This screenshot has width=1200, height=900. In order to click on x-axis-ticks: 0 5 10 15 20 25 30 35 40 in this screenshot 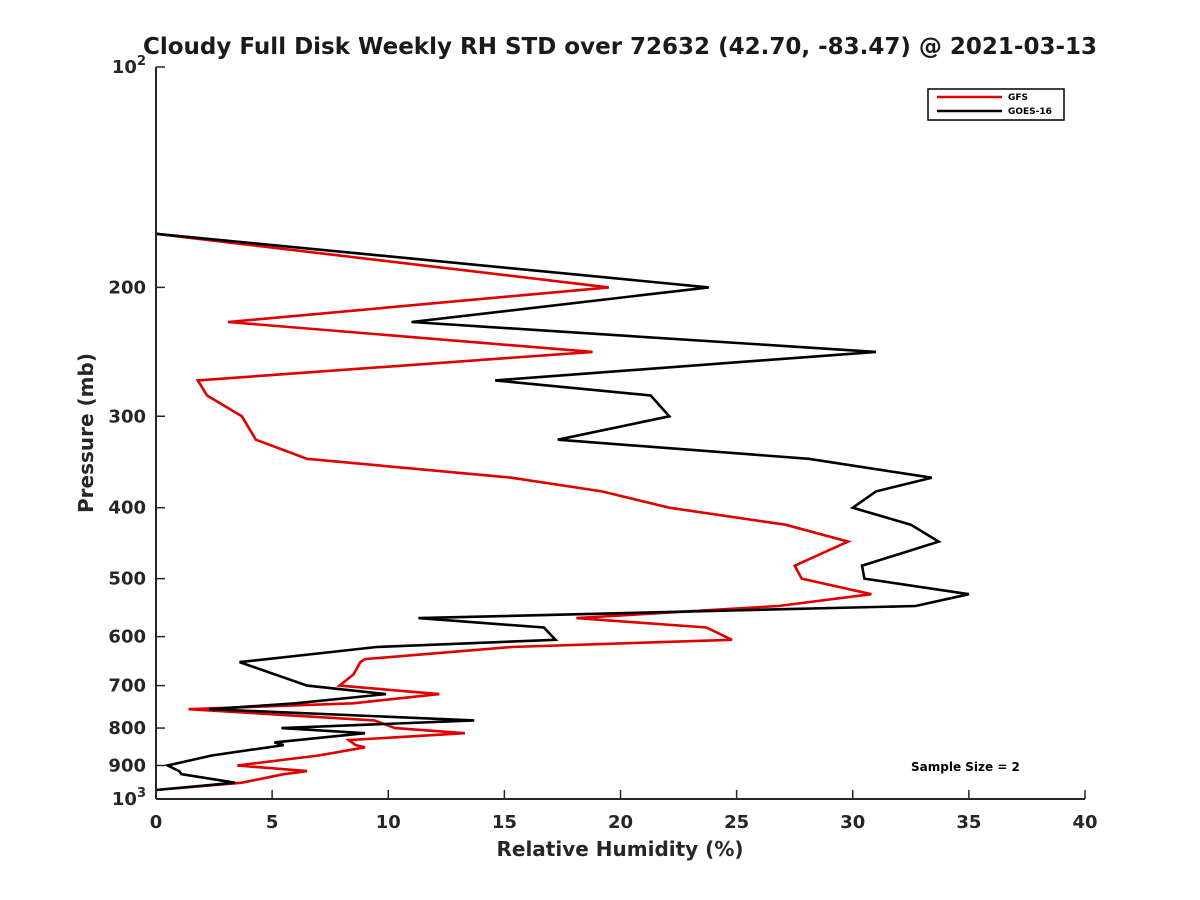, I will do `click(624, 811)`.